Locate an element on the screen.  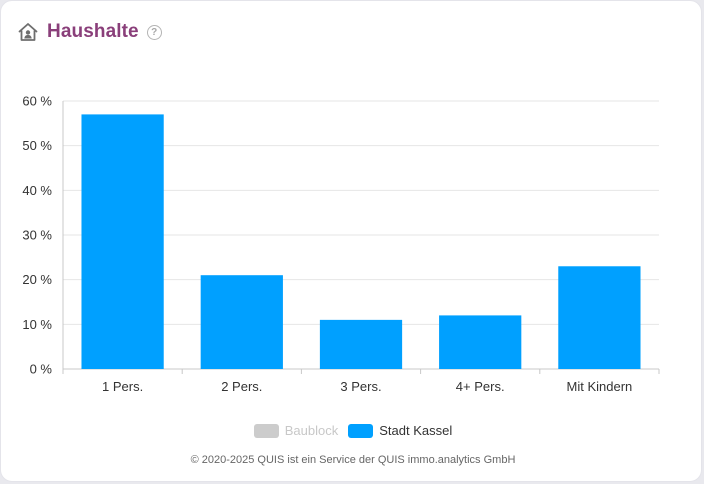
bar-3-pers is located at coordinates (361, 344).